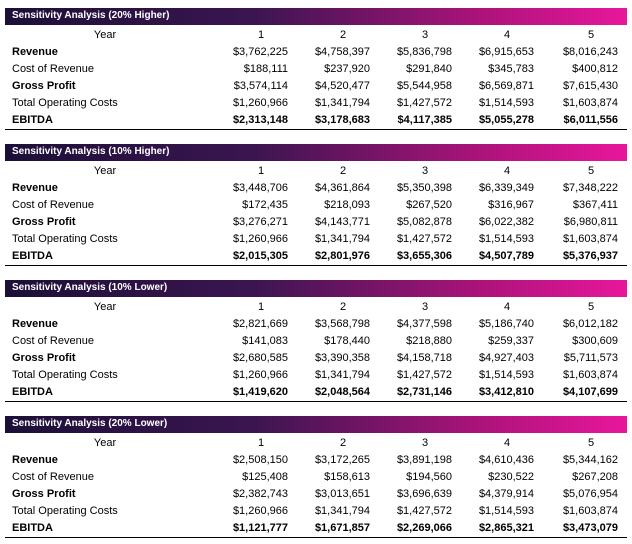 Image resolution: width=632 pixels, height=544 pixels. Describe the element at coordinates (506, 120) in the screenshot. I see `value: $5,055,278` at that location.